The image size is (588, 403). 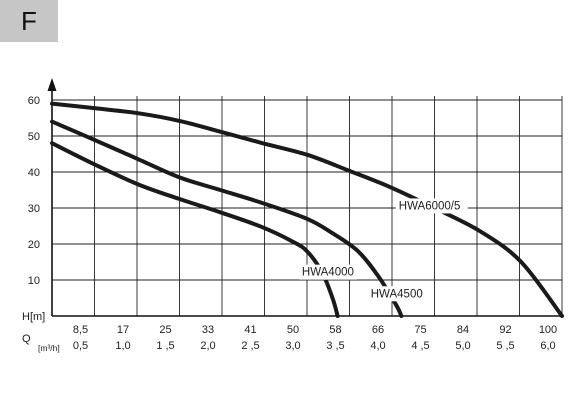 I want to click on x-tick-label-secondary: 5,0, so click(x=462, y=346).